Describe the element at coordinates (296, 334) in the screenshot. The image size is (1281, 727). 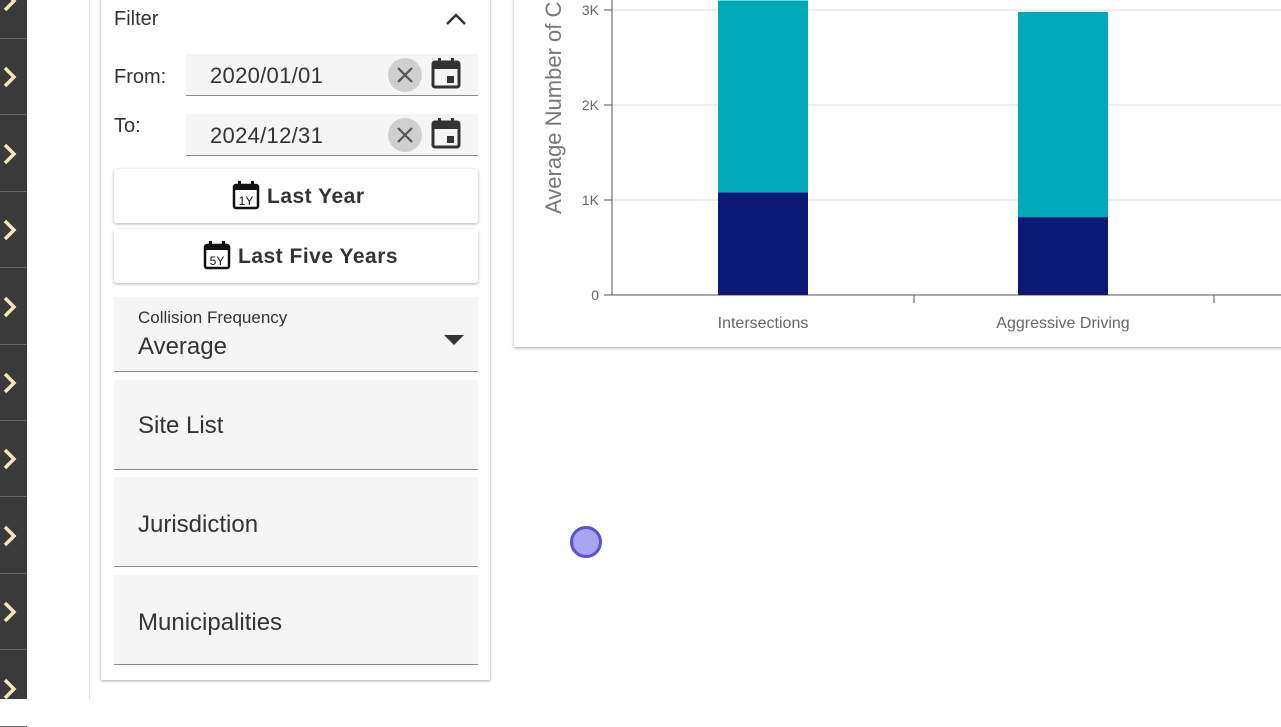
I see `collision-frequency-select: Collision Frequency Average` at that location.